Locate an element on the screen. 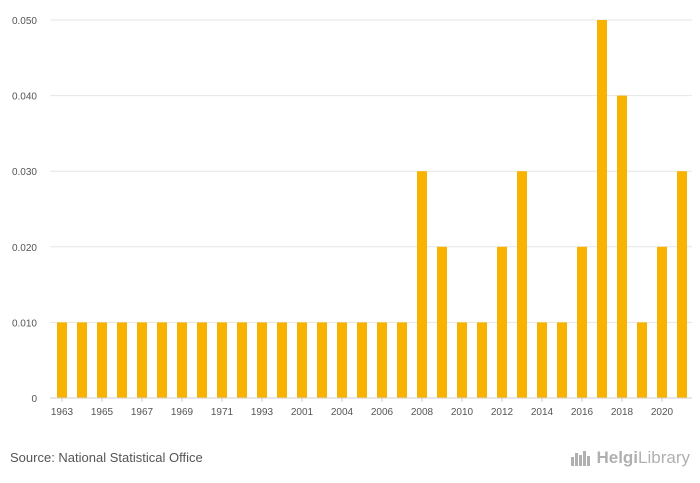 Image resolution: width=700 pixels, height=483 pixels. bar-1970 is located at coordinates (202, 360).